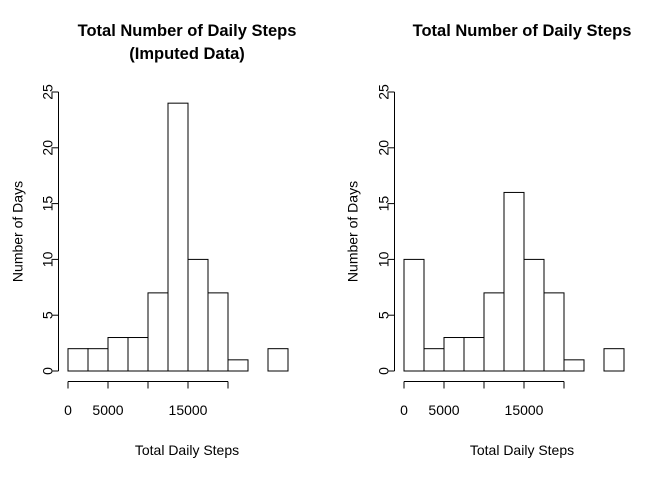  What do you see at coordinates (522, 31) in the screenshot?
I see `chart-title: Total Number of Daily Steps` at bounding box center [522, 31].